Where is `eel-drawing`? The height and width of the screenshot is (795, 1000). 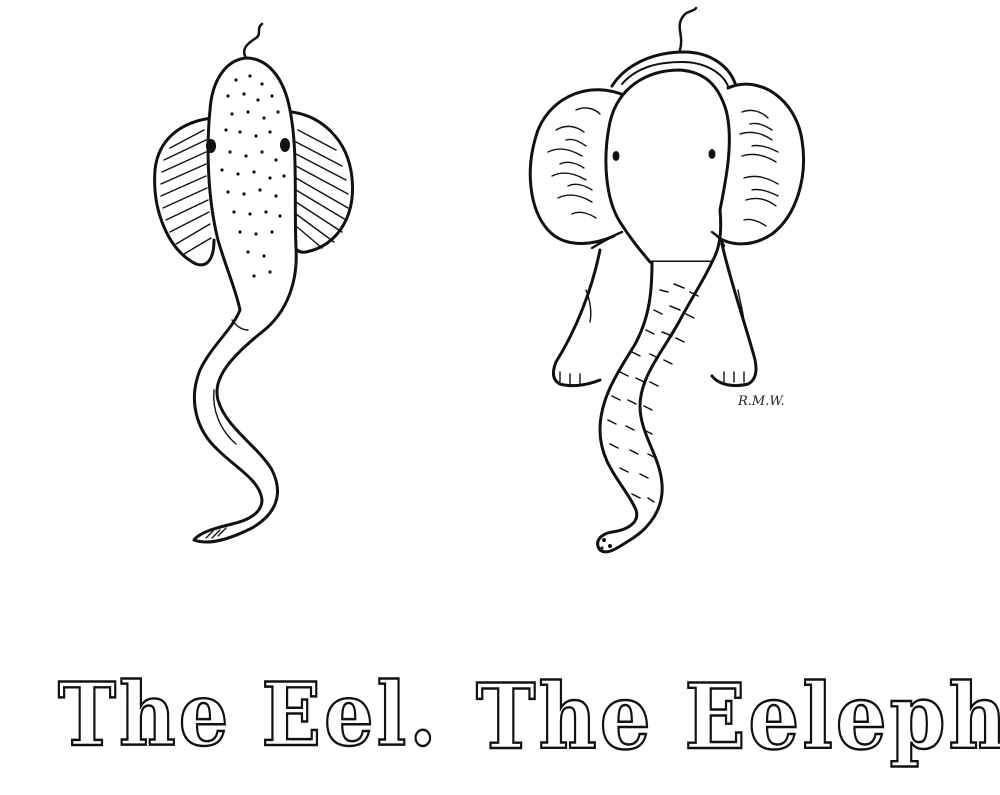
eel-drawing is located at coordinates (254, 283).